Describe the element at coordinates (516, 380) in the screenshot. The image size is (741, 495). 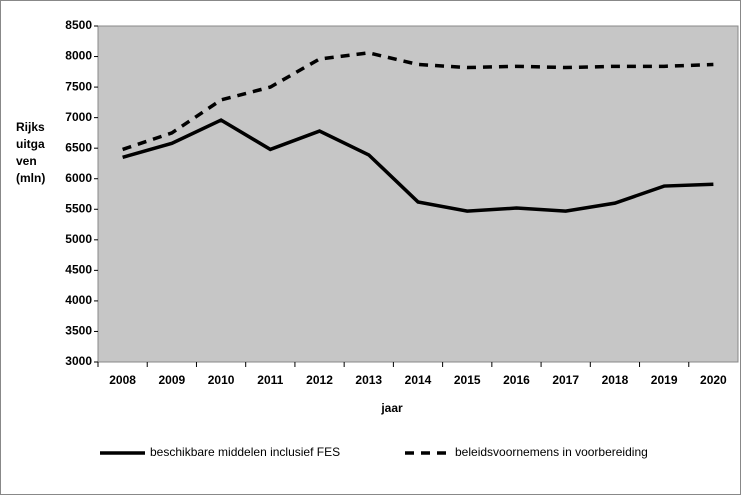
I see `x-tick-label: 2016` at that location.